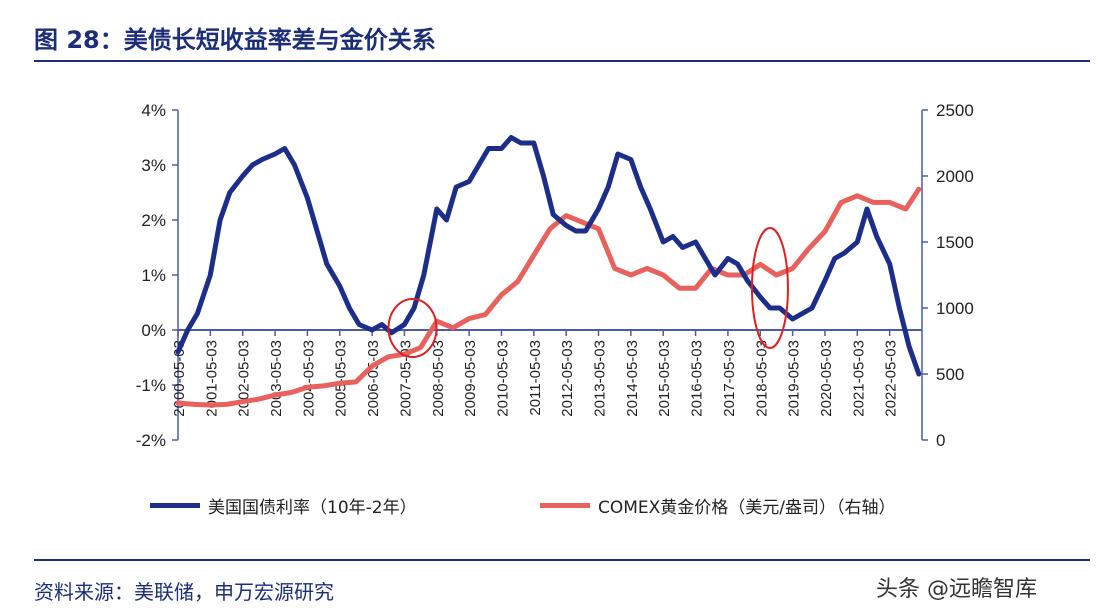 The image size is (1097, 615). Describe the element at coordinates (184, 592) in the screenshot. I see `source-note: 资料来源：美联储，申万宏源研究` at that location.